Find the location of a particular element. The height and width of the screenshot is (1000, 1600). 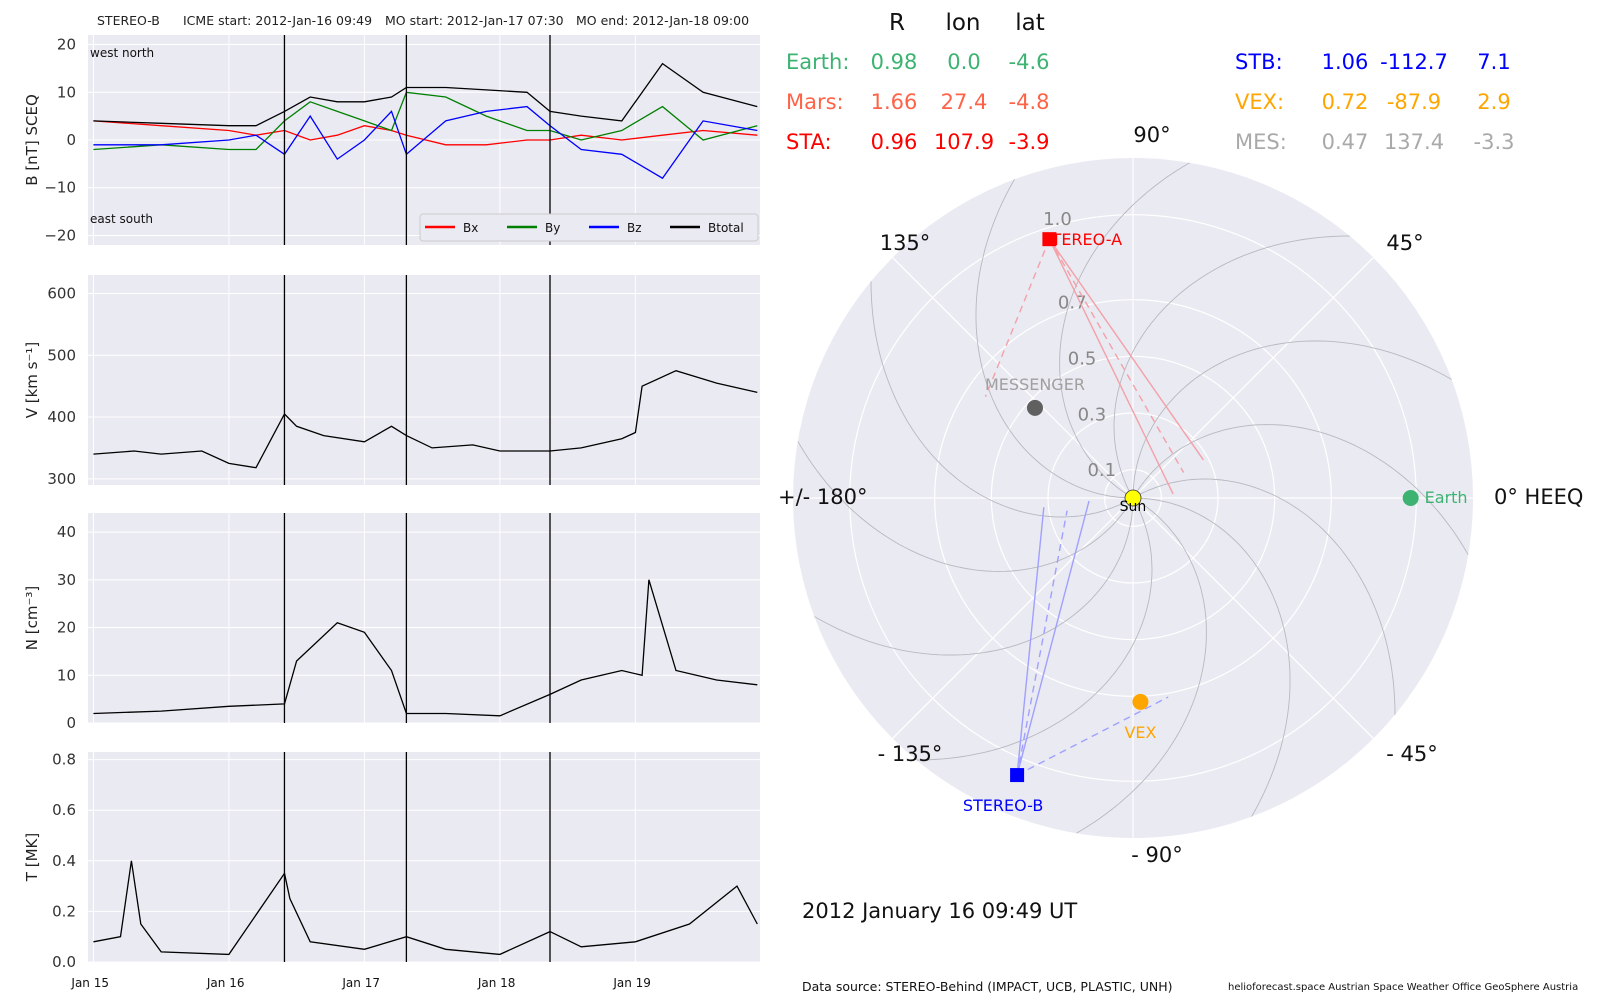

marker-vex is located at coordinates (1140, 701).